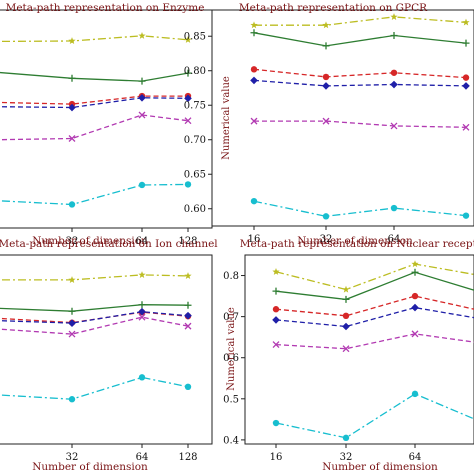  What do you see at coordinates (195, 175) in the screenshot?
I see `y-tick-label: 0.65` at bounding box center [195, 175].